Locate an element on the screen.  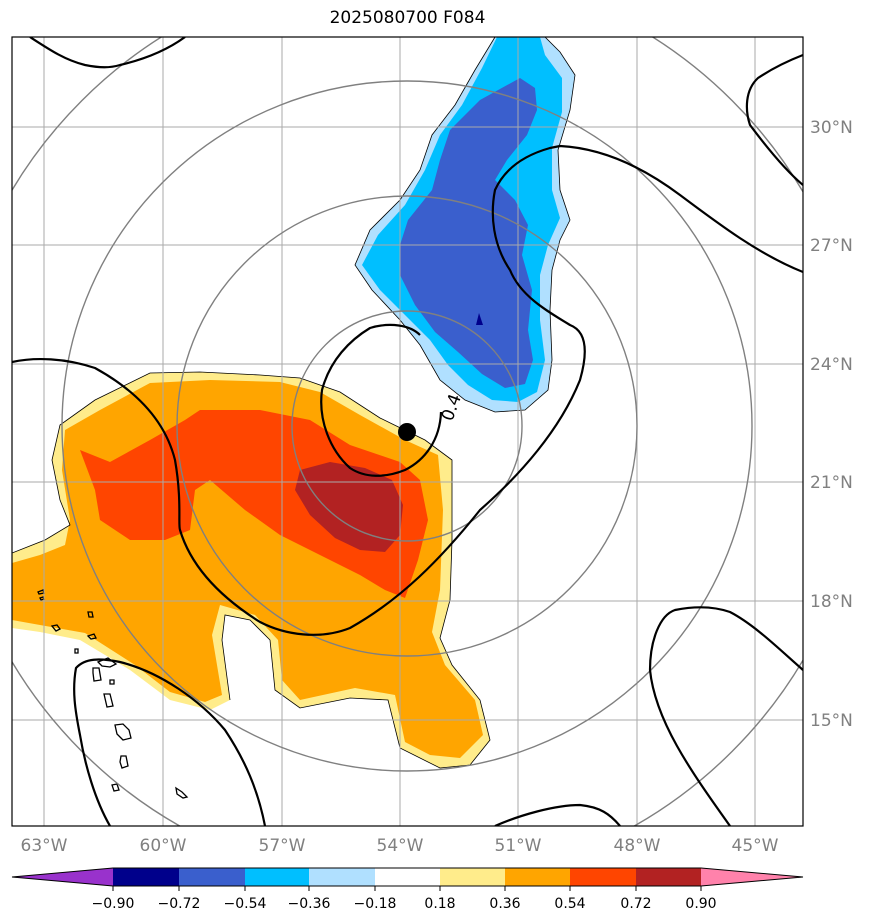
lon-label: 48°W is located at coordinates (637, 846).